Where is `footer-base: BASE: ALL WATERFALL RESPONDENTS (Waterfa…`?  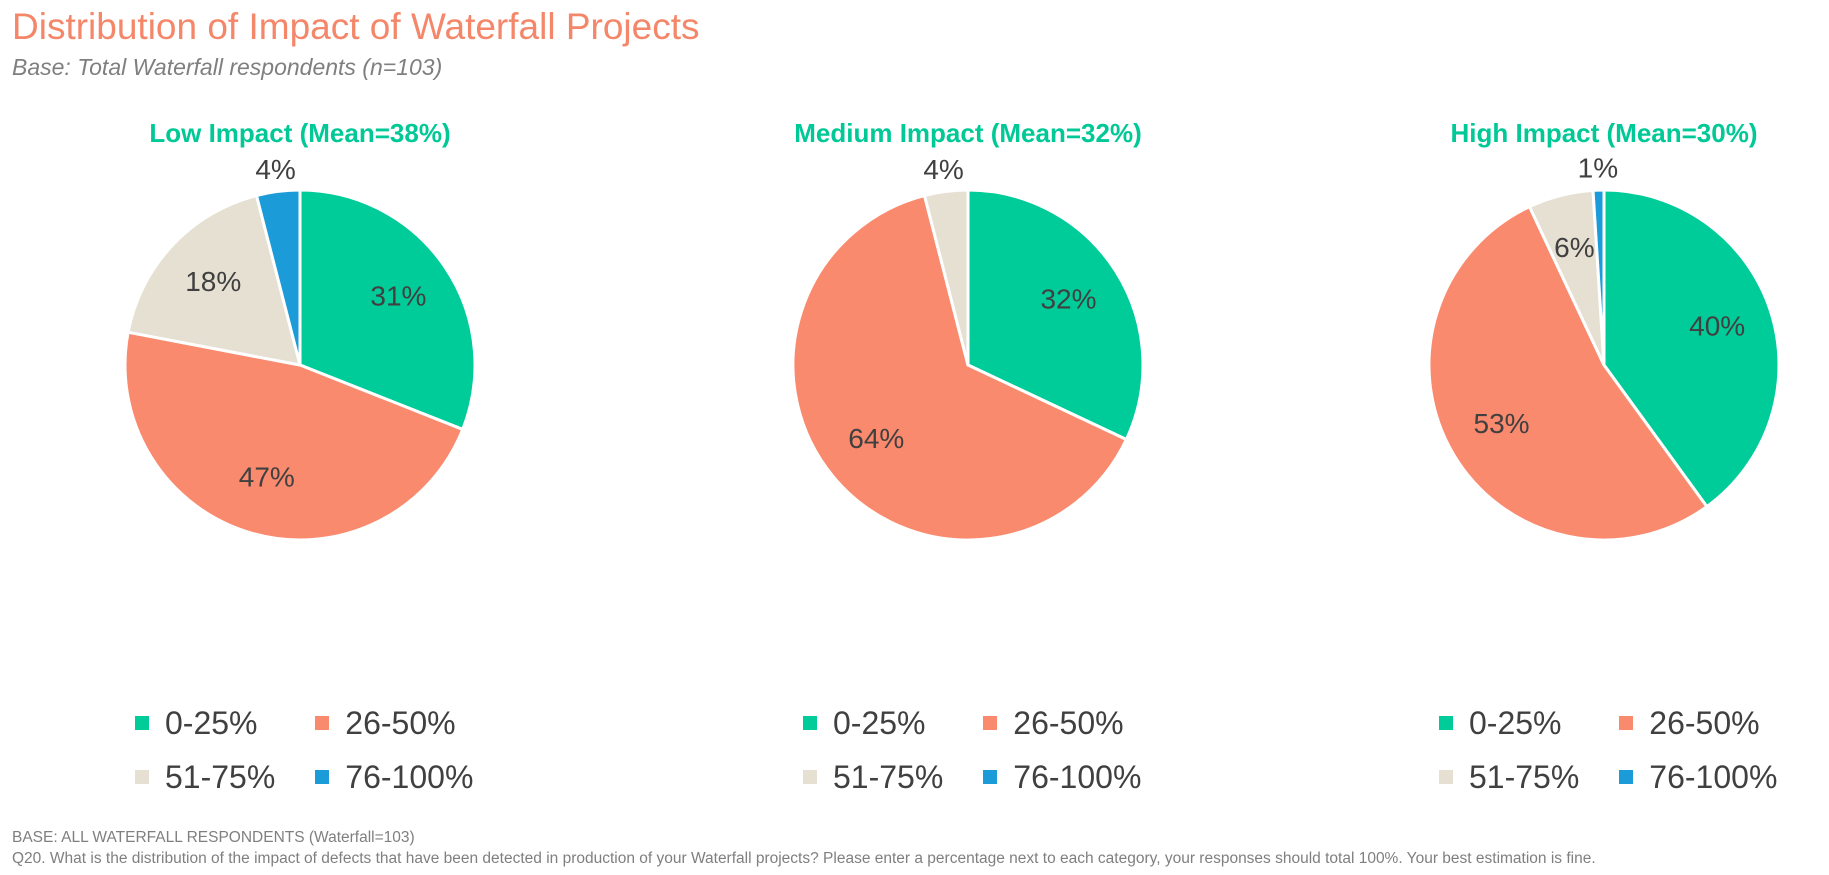 footer-base: BASE: ALL WATERFALL RESPONDENTS (Waterfa… is located at coordinates (213, 837).